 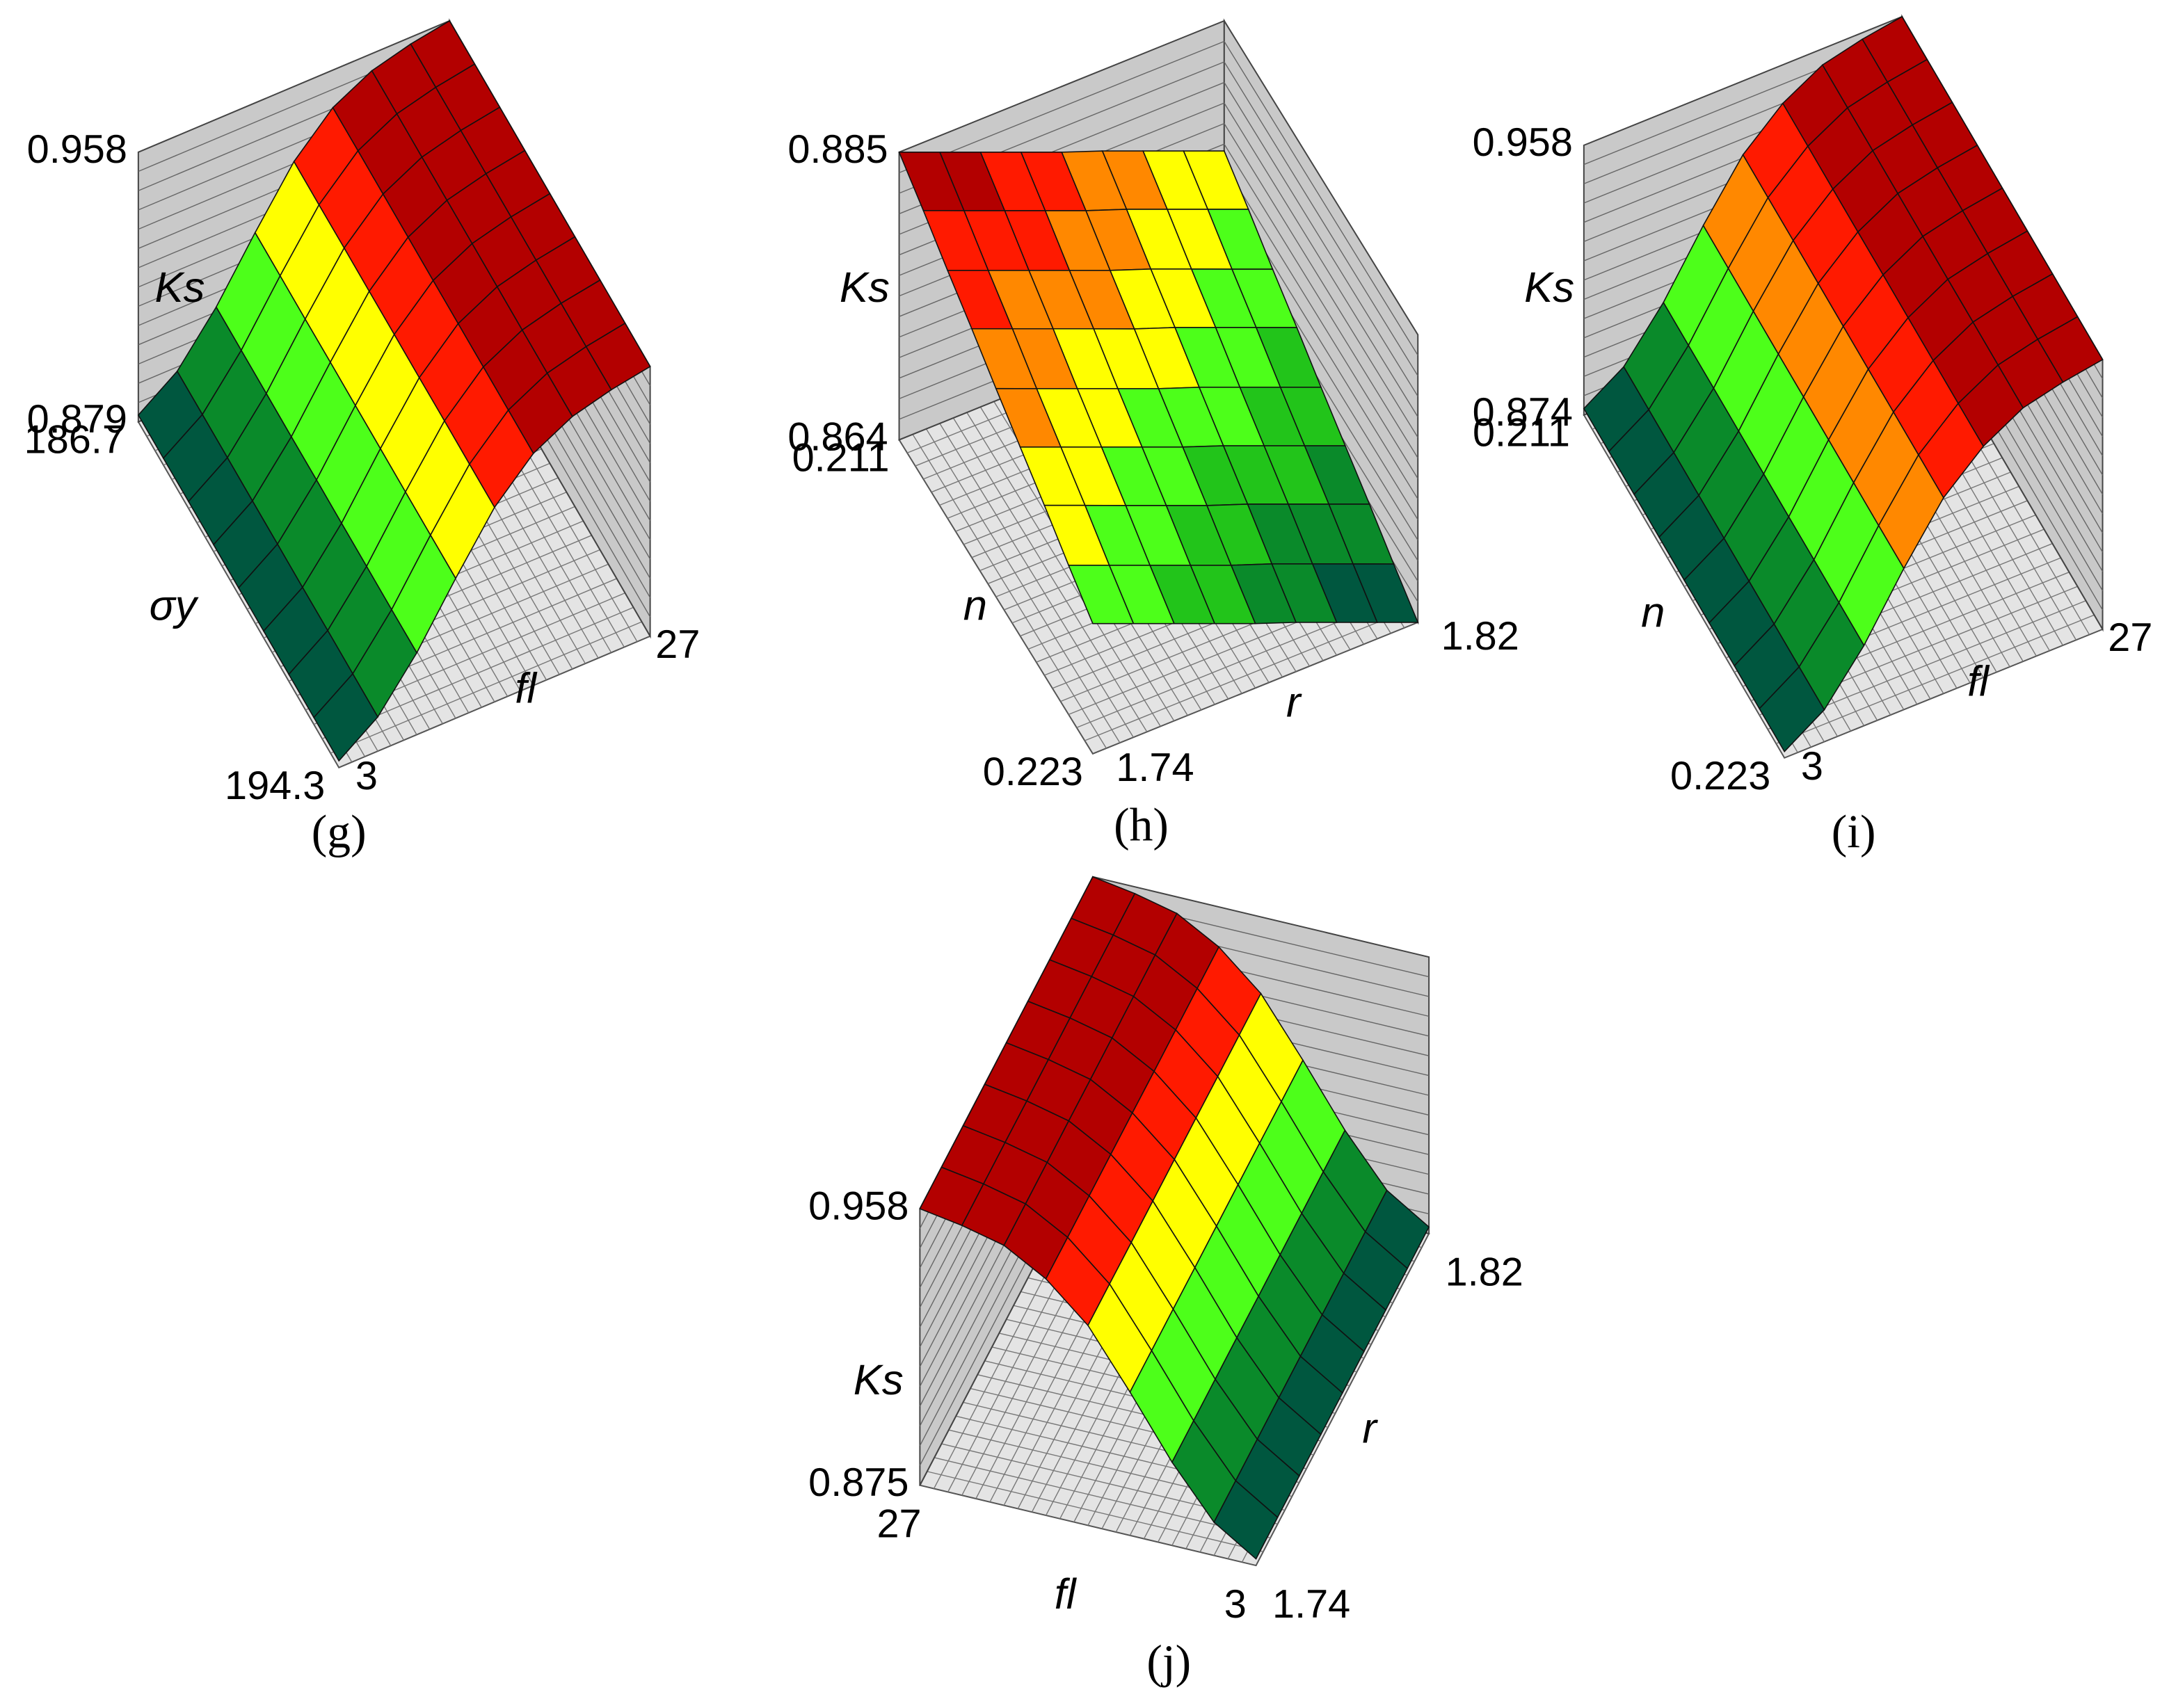 I want to click on x-axis-label: σy, so click(x=174, y=605).